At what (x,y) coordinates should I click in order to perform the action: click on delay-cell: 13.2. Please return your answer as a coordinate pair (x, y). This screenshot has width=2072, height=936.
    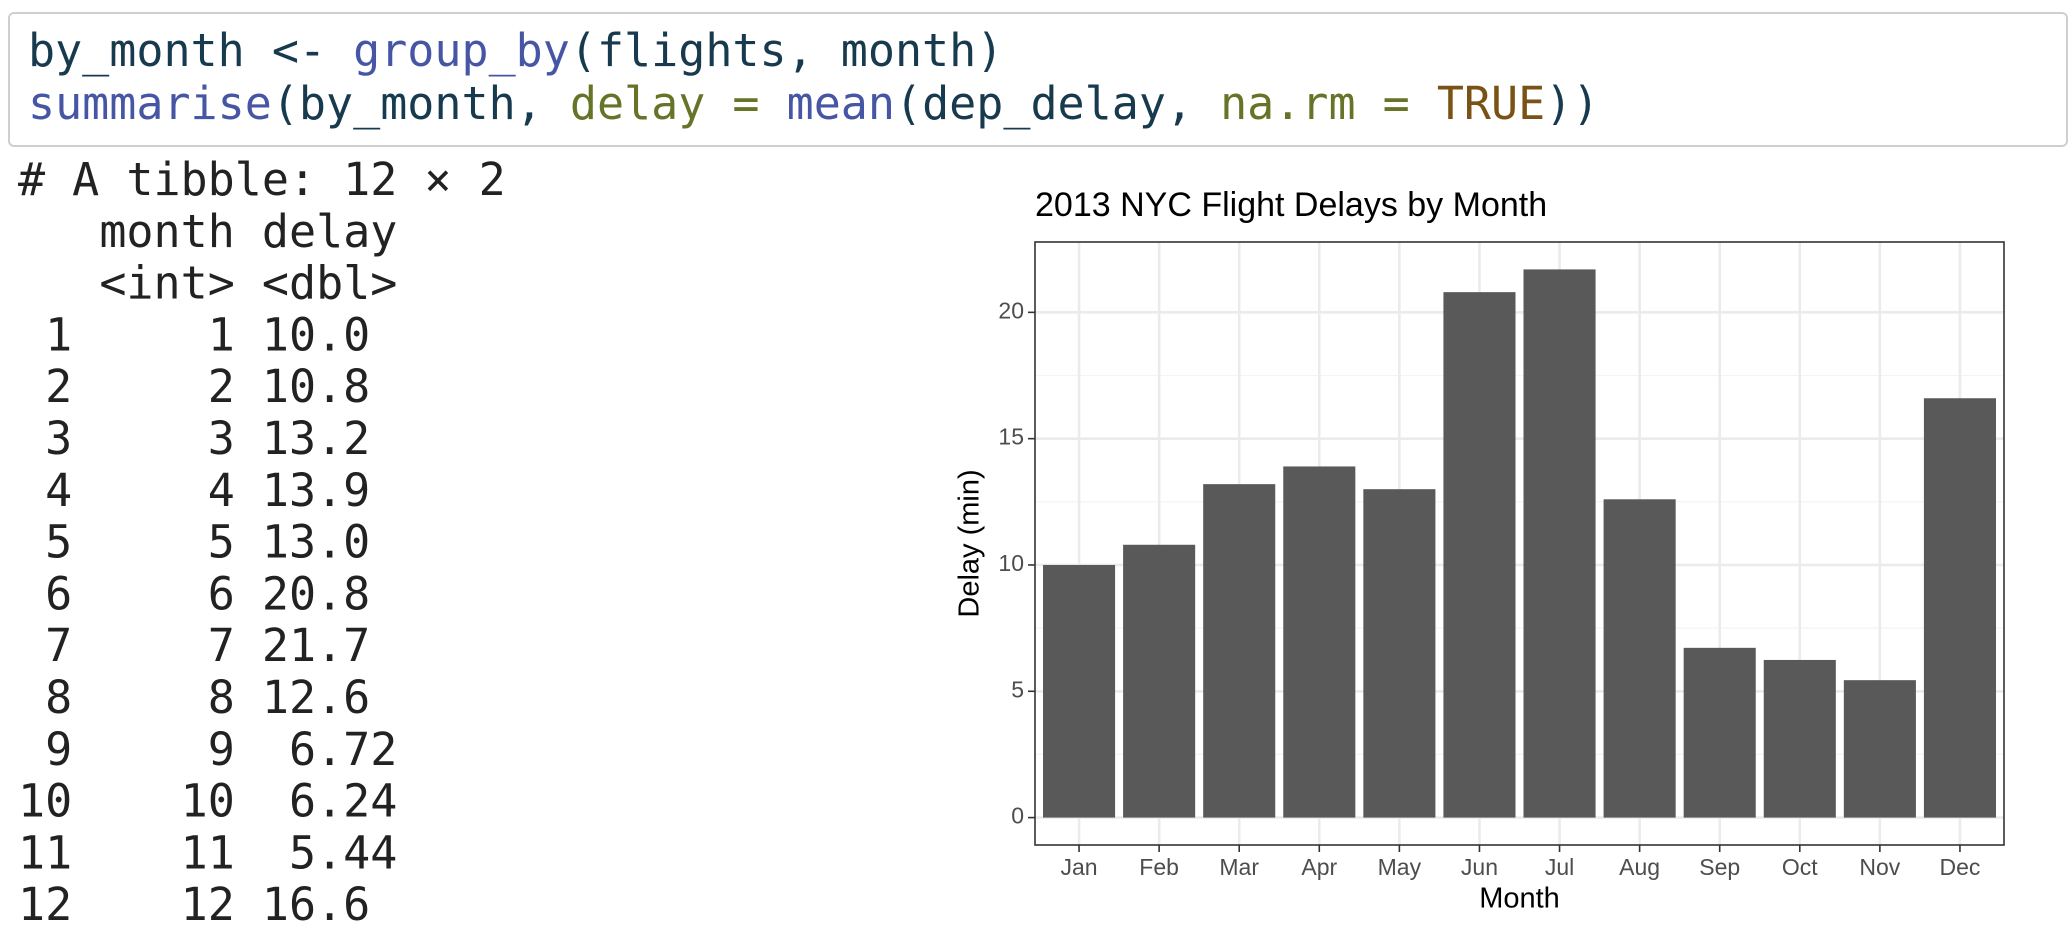
    Looking at the image, I should click on (316, 438).